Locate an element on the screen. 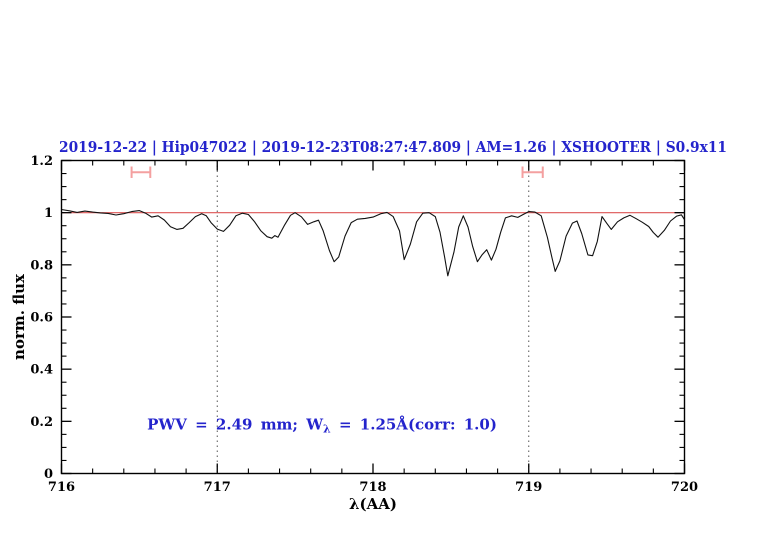  pwv-annotation-part: = 1.25Å(corr: 1.0) is located at coordinates (414, 424).